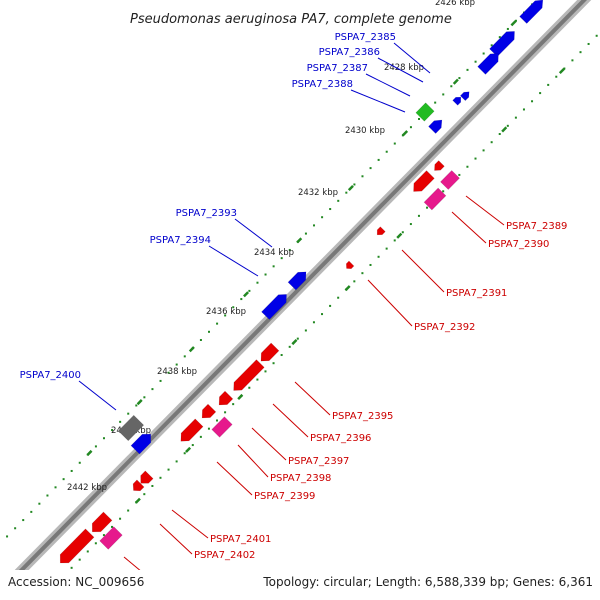 Image resolution: width=600 pixels, height=600 pixels. I want to click on gene-label-forward: PSPA7_2386, so click(349, 52).